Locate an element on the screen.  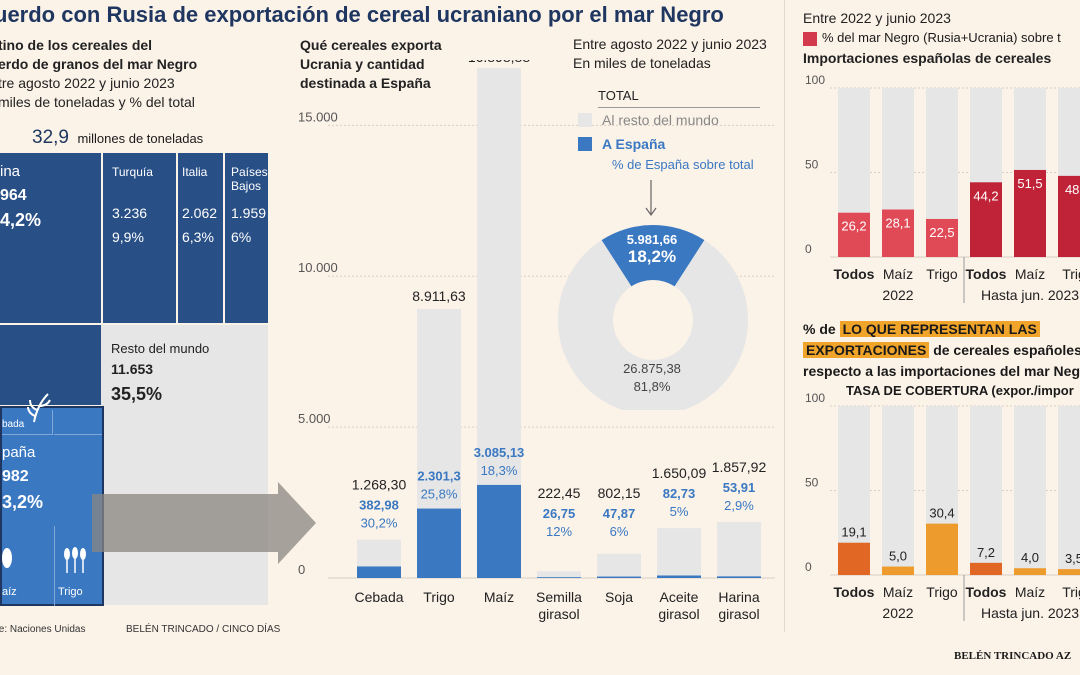
header2-pre: % de is located at coordinates (821, 329).